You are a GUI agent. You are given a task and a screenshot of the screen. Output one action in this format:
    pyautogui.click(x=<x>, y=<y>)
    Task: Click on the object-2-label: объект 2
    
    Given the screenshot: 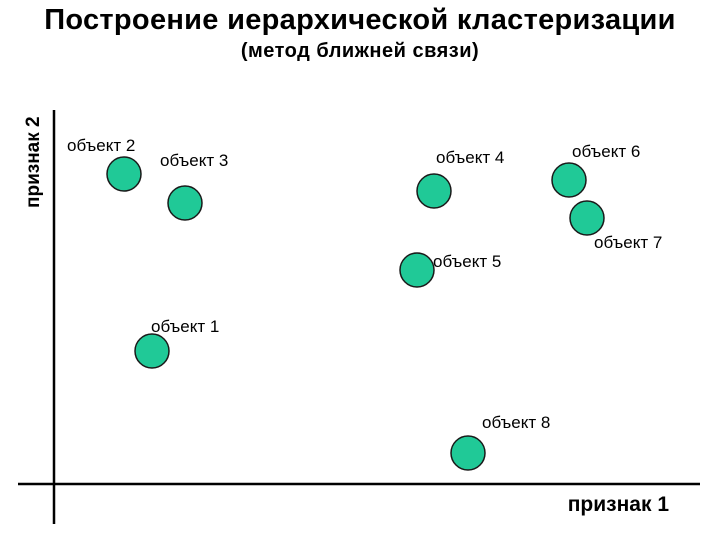 What is the action you would take?
    pyautogui.click(x=101, y=145)
    